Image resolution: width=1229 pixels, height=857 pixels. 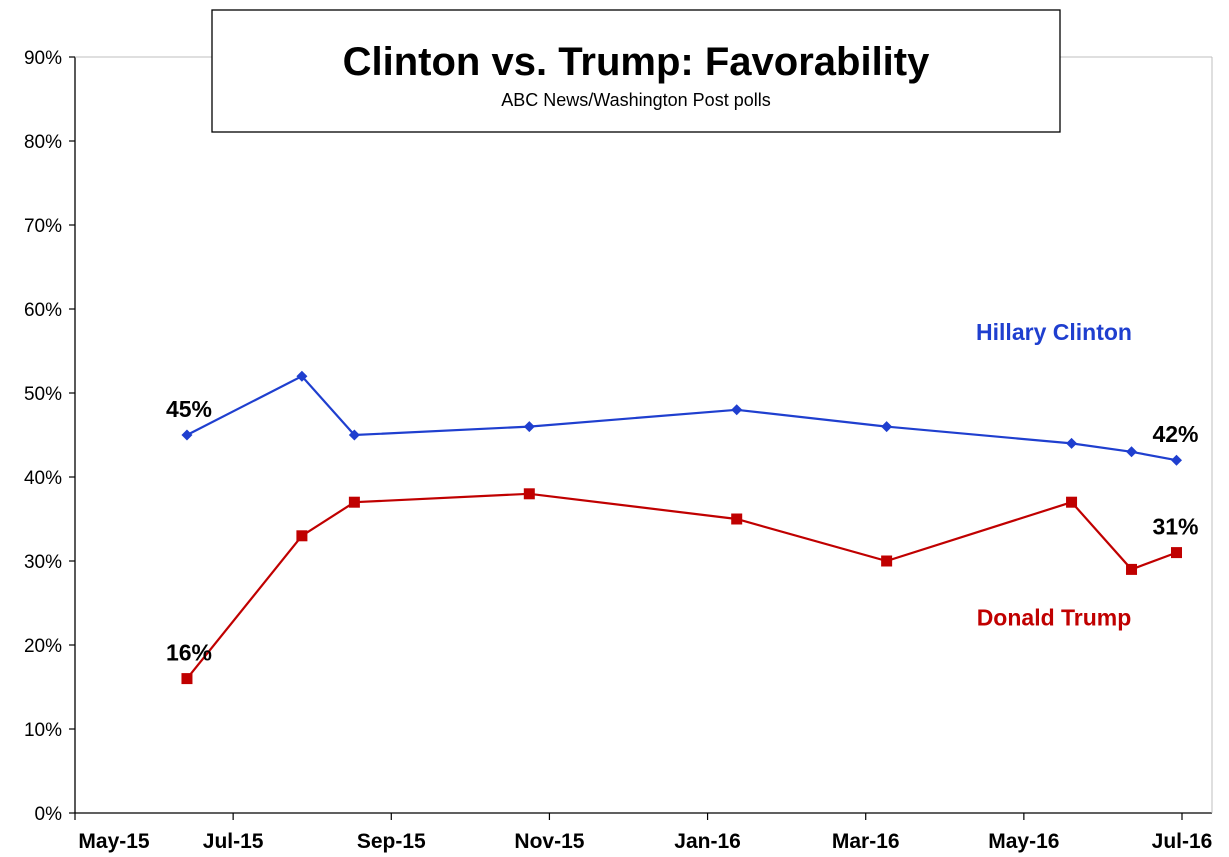 I want to click on x-tick-label: Mar-16, so click(x=866, y=841).